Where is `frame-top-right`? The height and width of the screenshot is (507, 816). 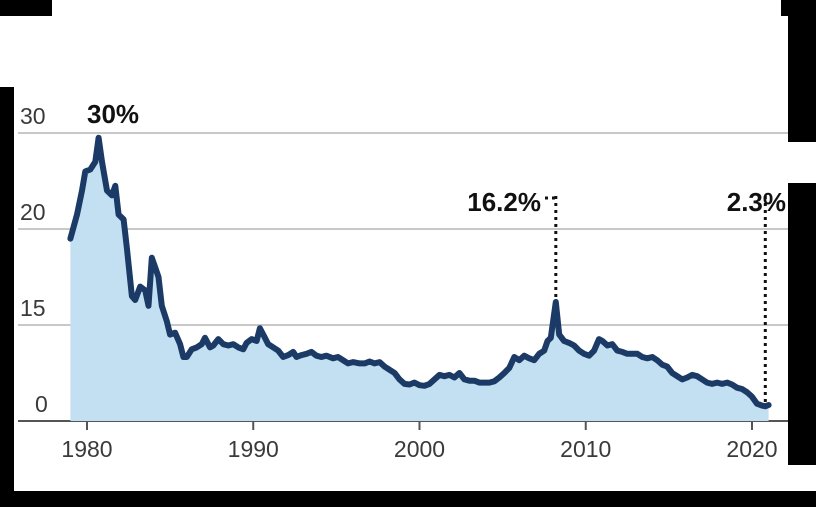
frame-top-right is located at coordinates (798, 8).